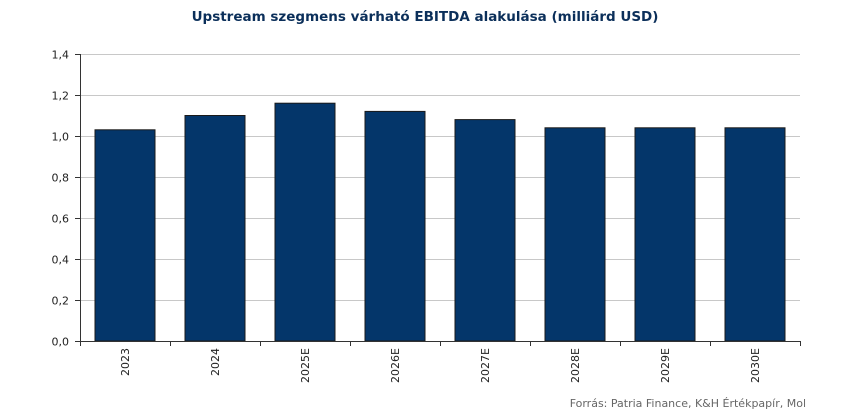  I want to click on bar-2027E, so click(485, 230).